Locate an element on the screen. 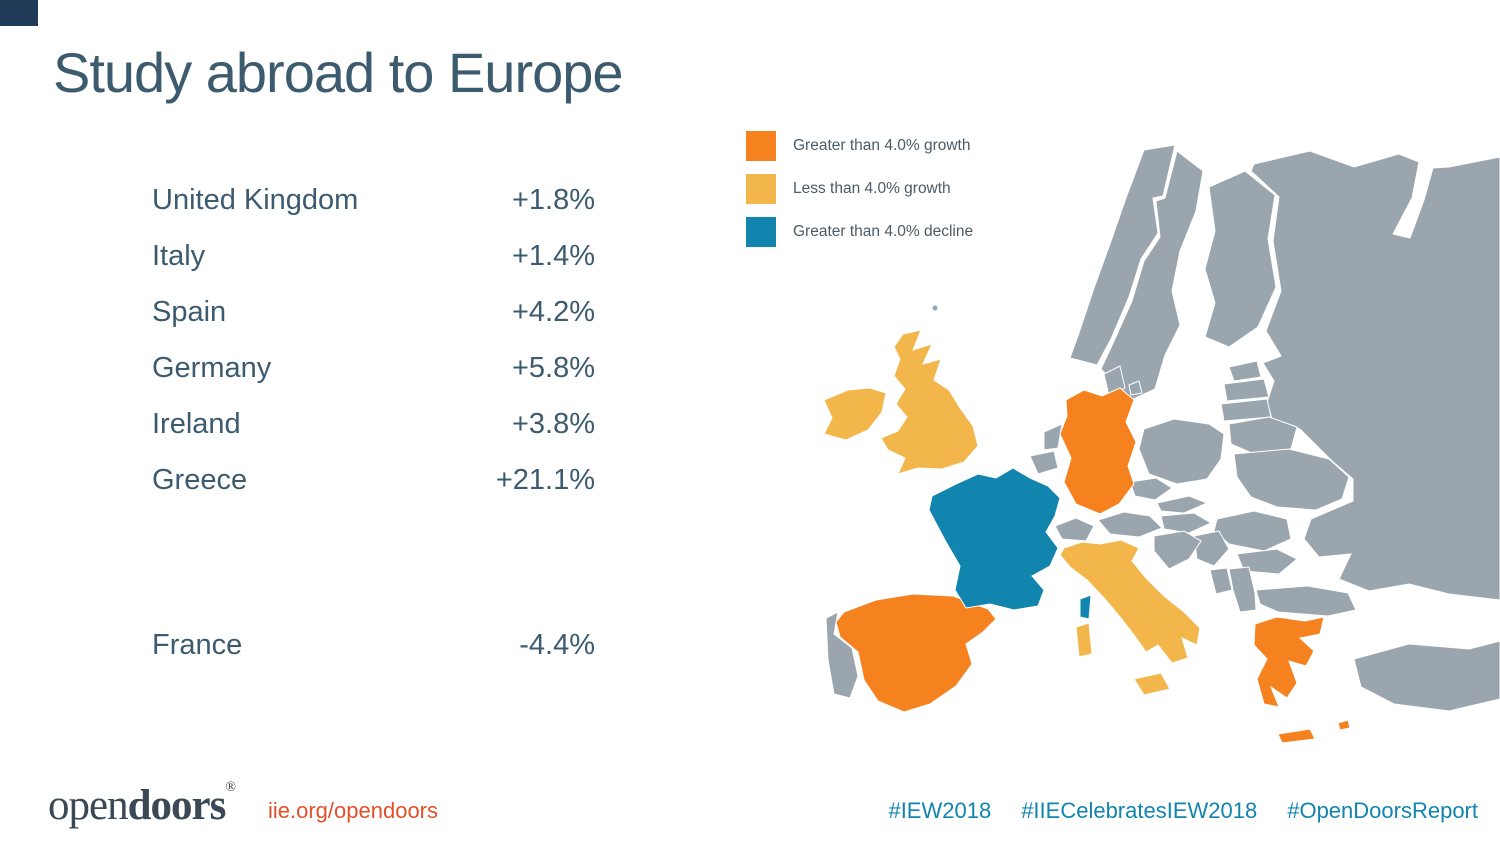  country-row: Ireland +3.8% is located at coordinates (373, 424).